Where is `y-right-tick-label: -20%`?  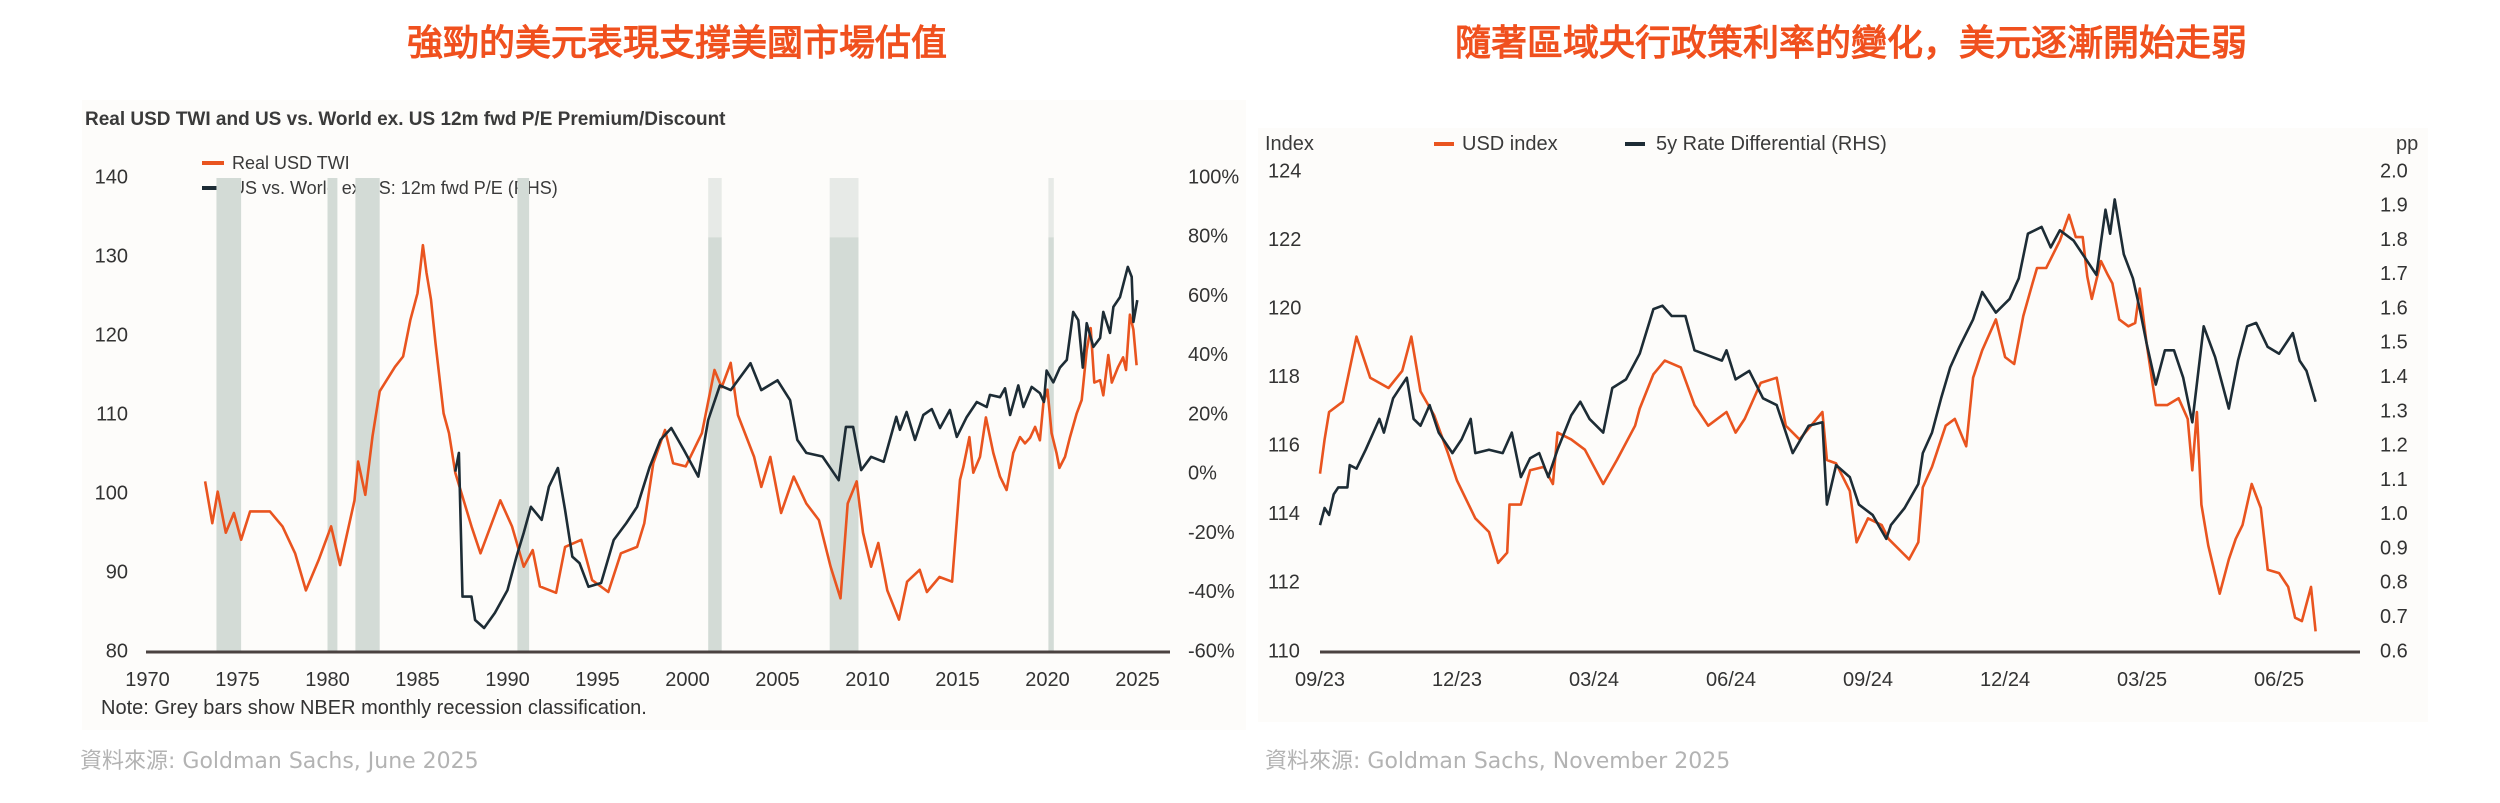 y-right-tick-label: -20% is located at coordinates (1211, 533).